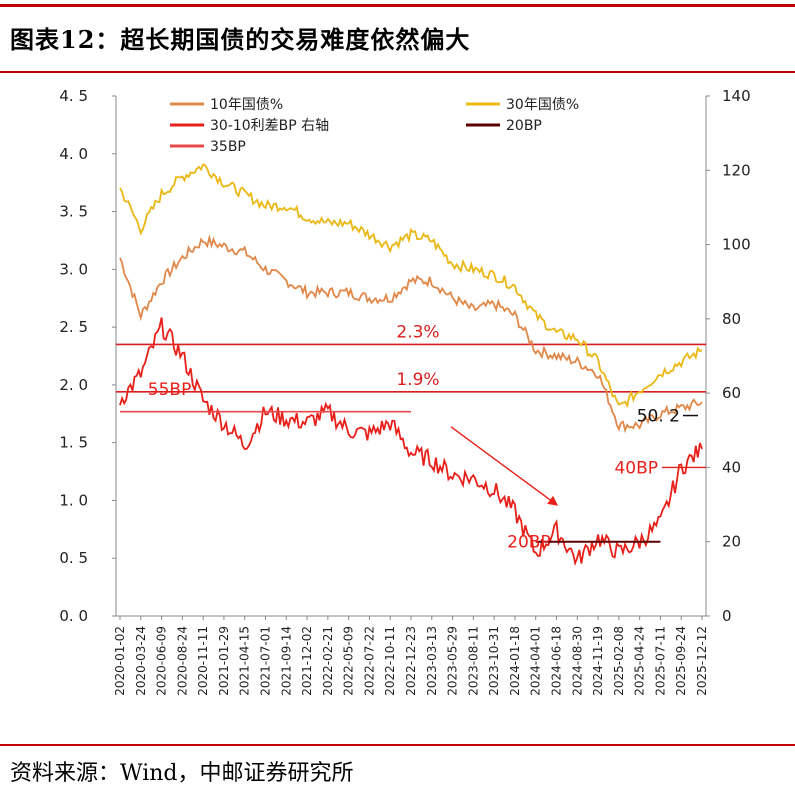 This screenshot has width=795, height=796. What do you see at coordinates (162, 661) in the screenshot?
I see `x-tick-label: 2020-06-09` at bounding box center [162, 661].